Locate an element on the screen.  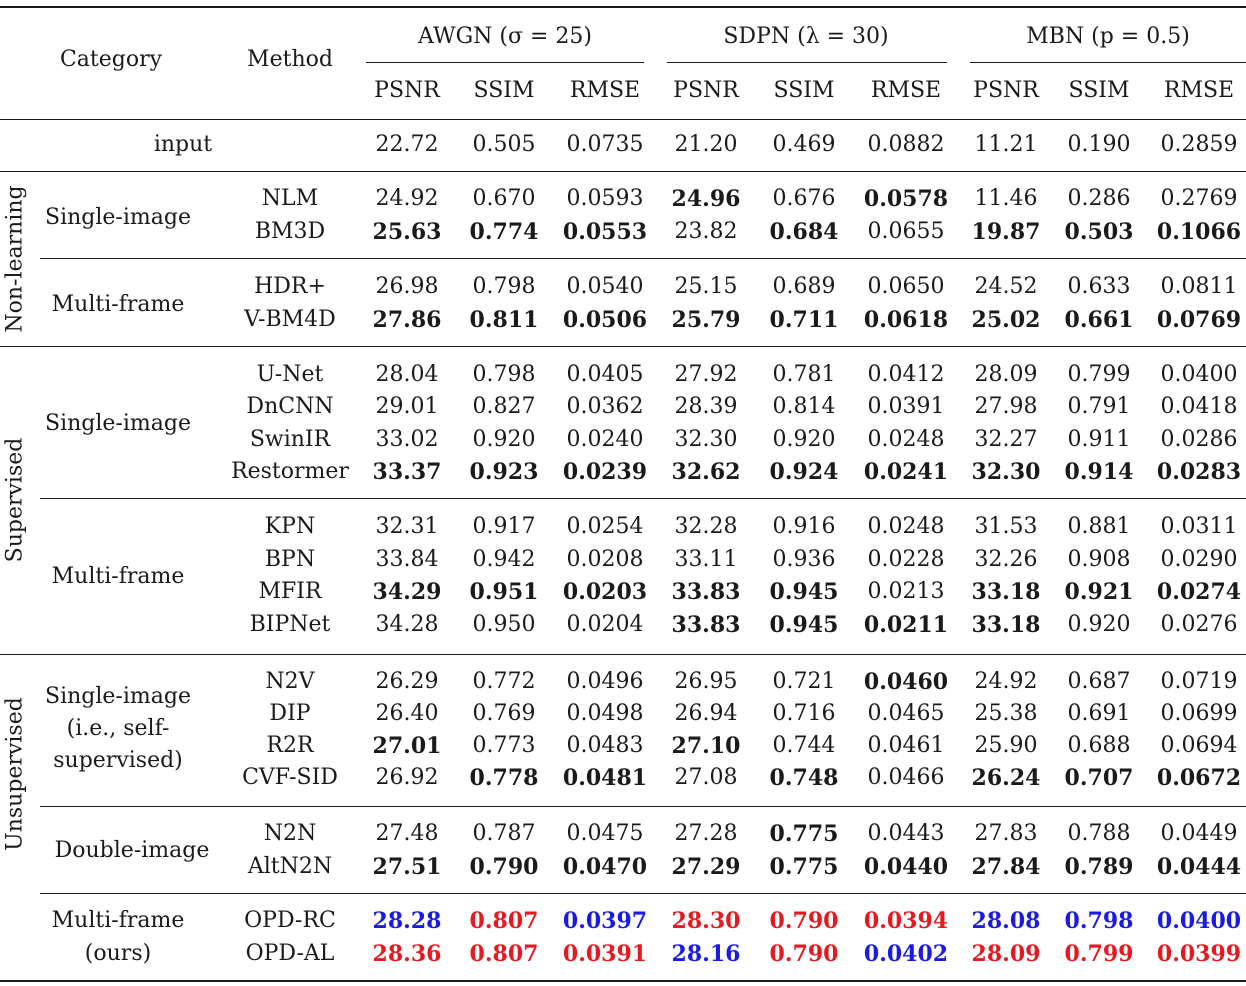
table-cell: 0.0400 is located at coordinates (1199, 374).